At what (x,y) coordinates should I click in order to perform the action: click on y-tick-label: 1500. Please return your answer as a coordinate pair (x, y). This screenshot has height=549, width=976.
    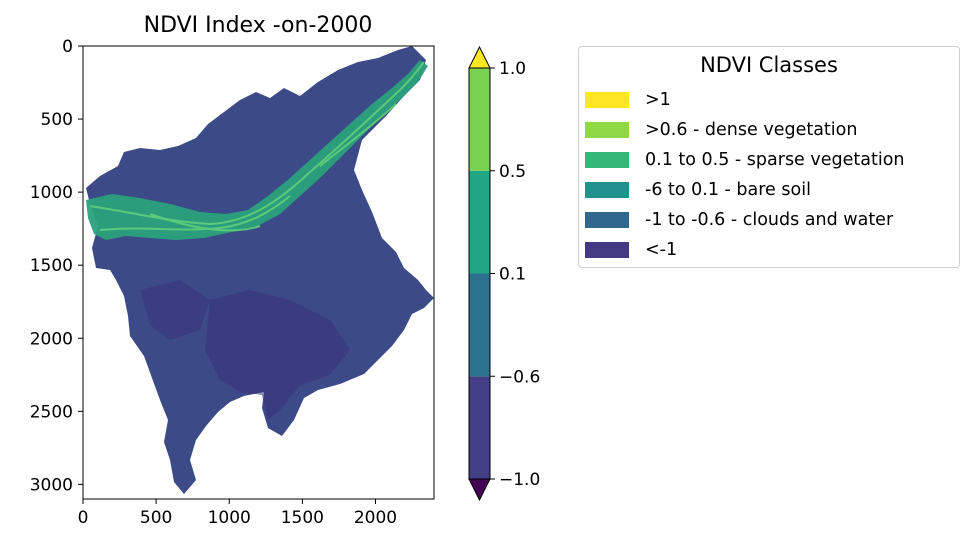
    Looking at the image, I should click on (51, 266).